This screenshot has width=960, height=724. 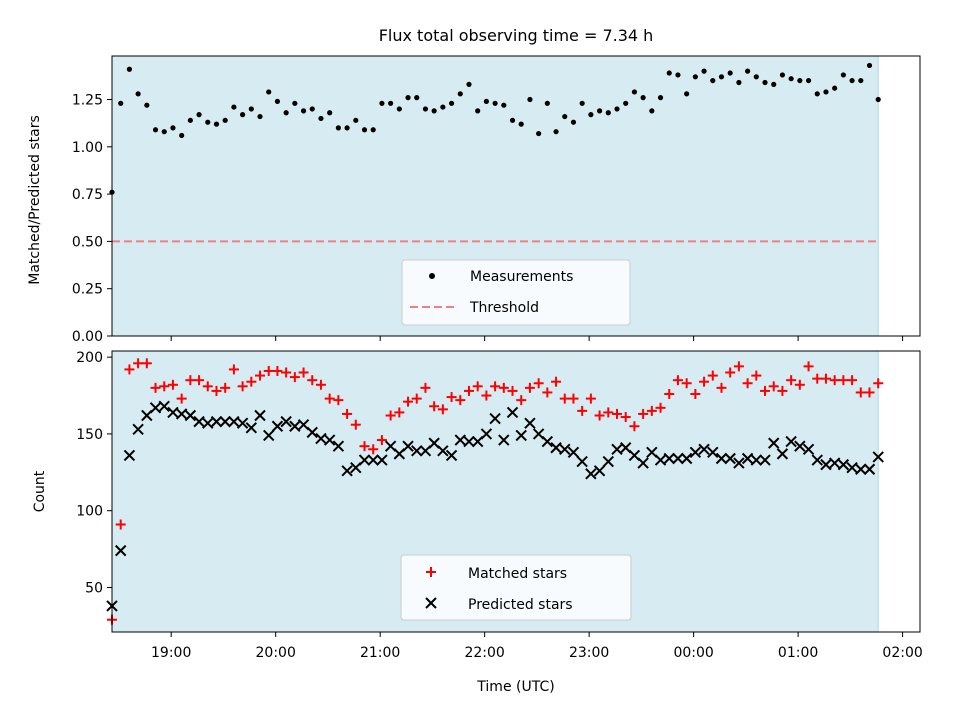 What do you see at coordinates (798, 653) in the screenshot?
I see `xtick-label: 01:00` at bounding box center [798, 653].